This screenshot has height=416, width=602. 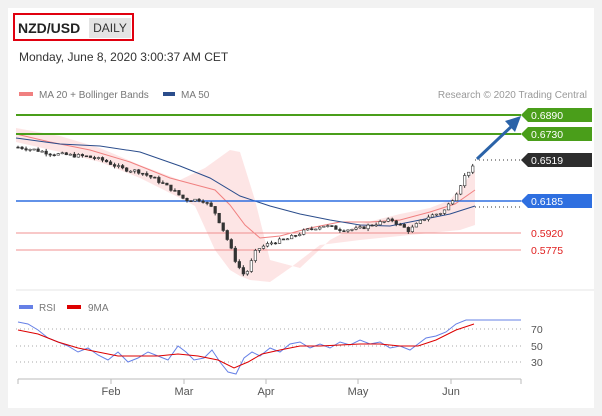 What do you see at coordinates (547, 116) in the screenshot?
I see `level-value-0: 0.6890` at bounding box center [547, 116].